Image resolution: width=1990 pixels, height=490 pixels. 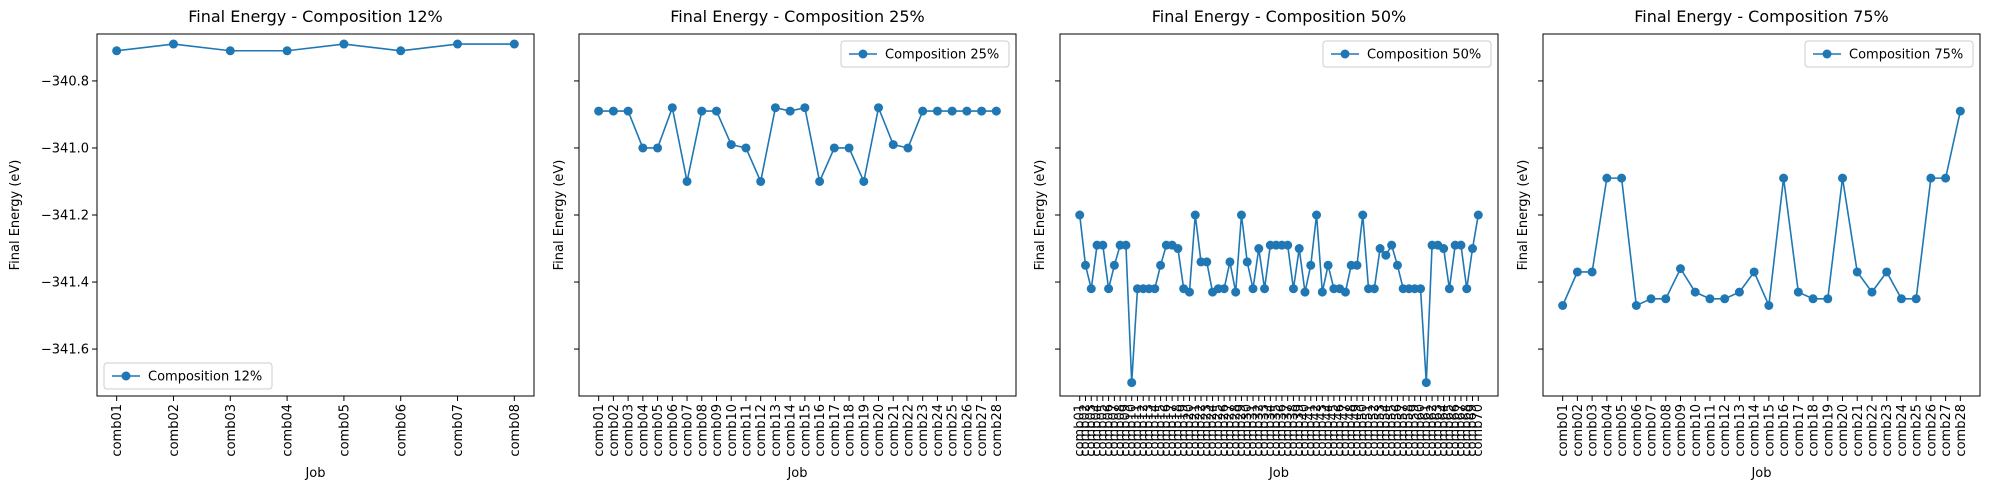 What do you see at coordinates (1201, 430) in the screenshot?
I see `x-tick-label: comb22` at bounding box center [1201, 430].